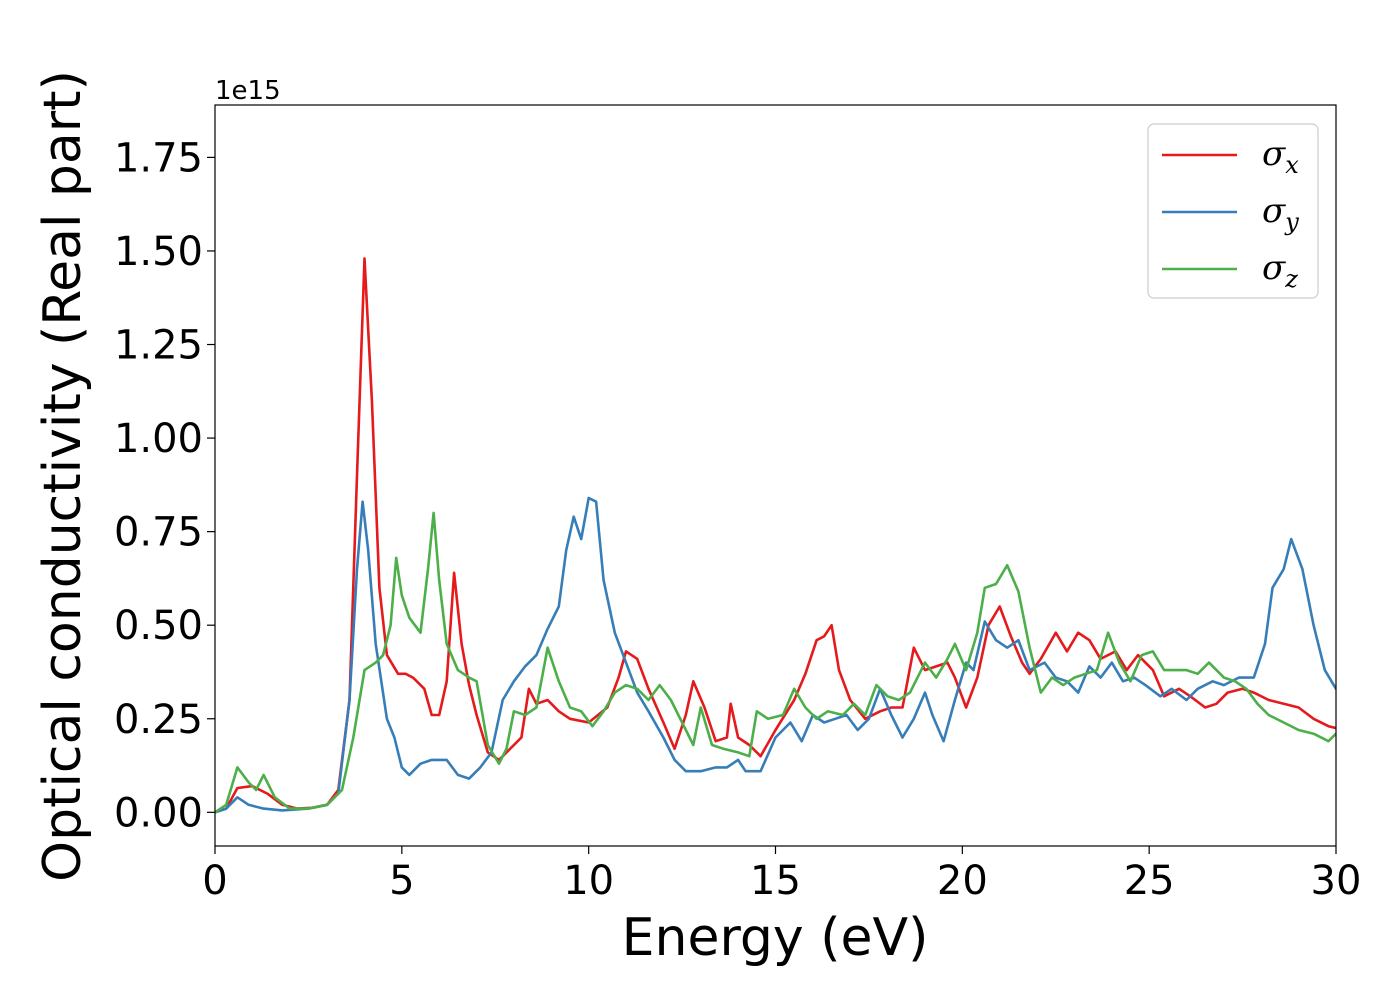 This screenshot has height=1000, width=1400. What do you see at coordinates (1292, 165) in the screenshot?
I see `legend-label-subscript: x` at bounding box center [1292, 165].